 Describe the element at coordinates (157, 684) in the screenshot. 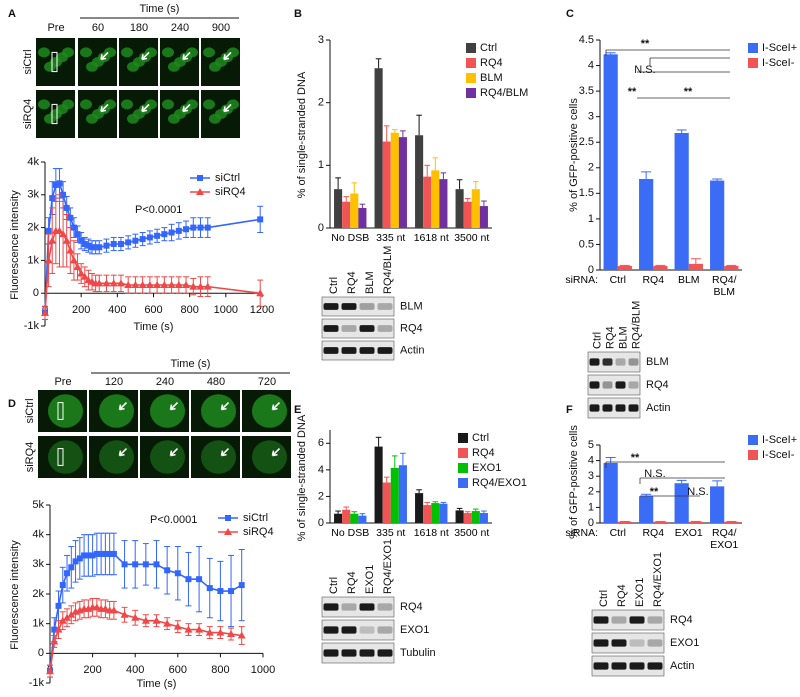

I see `x-axis-label: Time (s)` at that location.